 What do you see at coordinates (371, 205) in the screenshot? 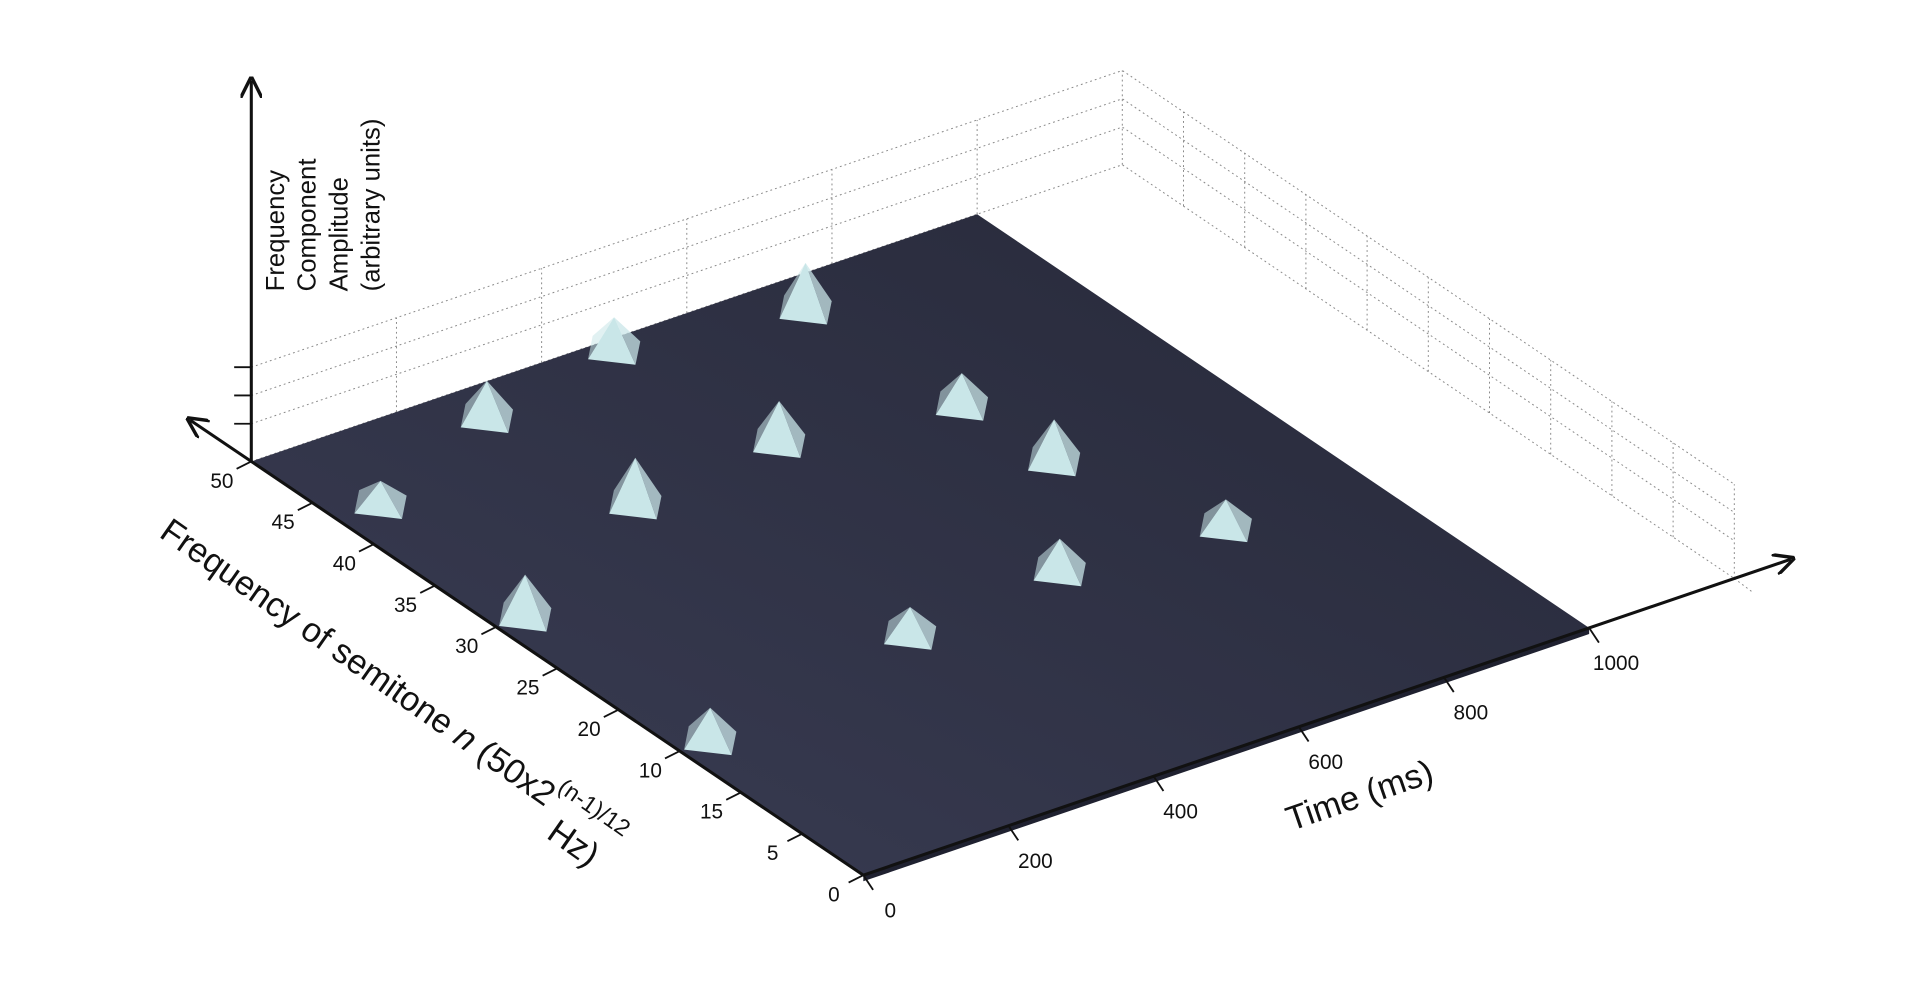
I see `z-axis-title: (arbitrary units)` at bounding box center [371, 205].